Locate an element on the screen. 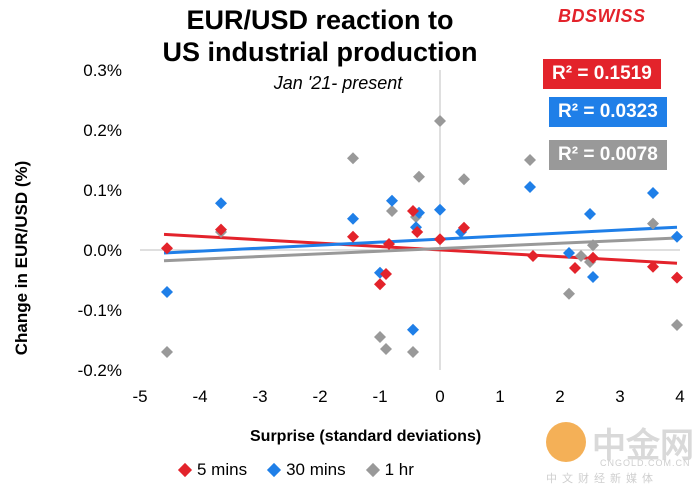 This screenshot has height=490, width=700. legend-marker-30min is located at coordinates (274, 470).